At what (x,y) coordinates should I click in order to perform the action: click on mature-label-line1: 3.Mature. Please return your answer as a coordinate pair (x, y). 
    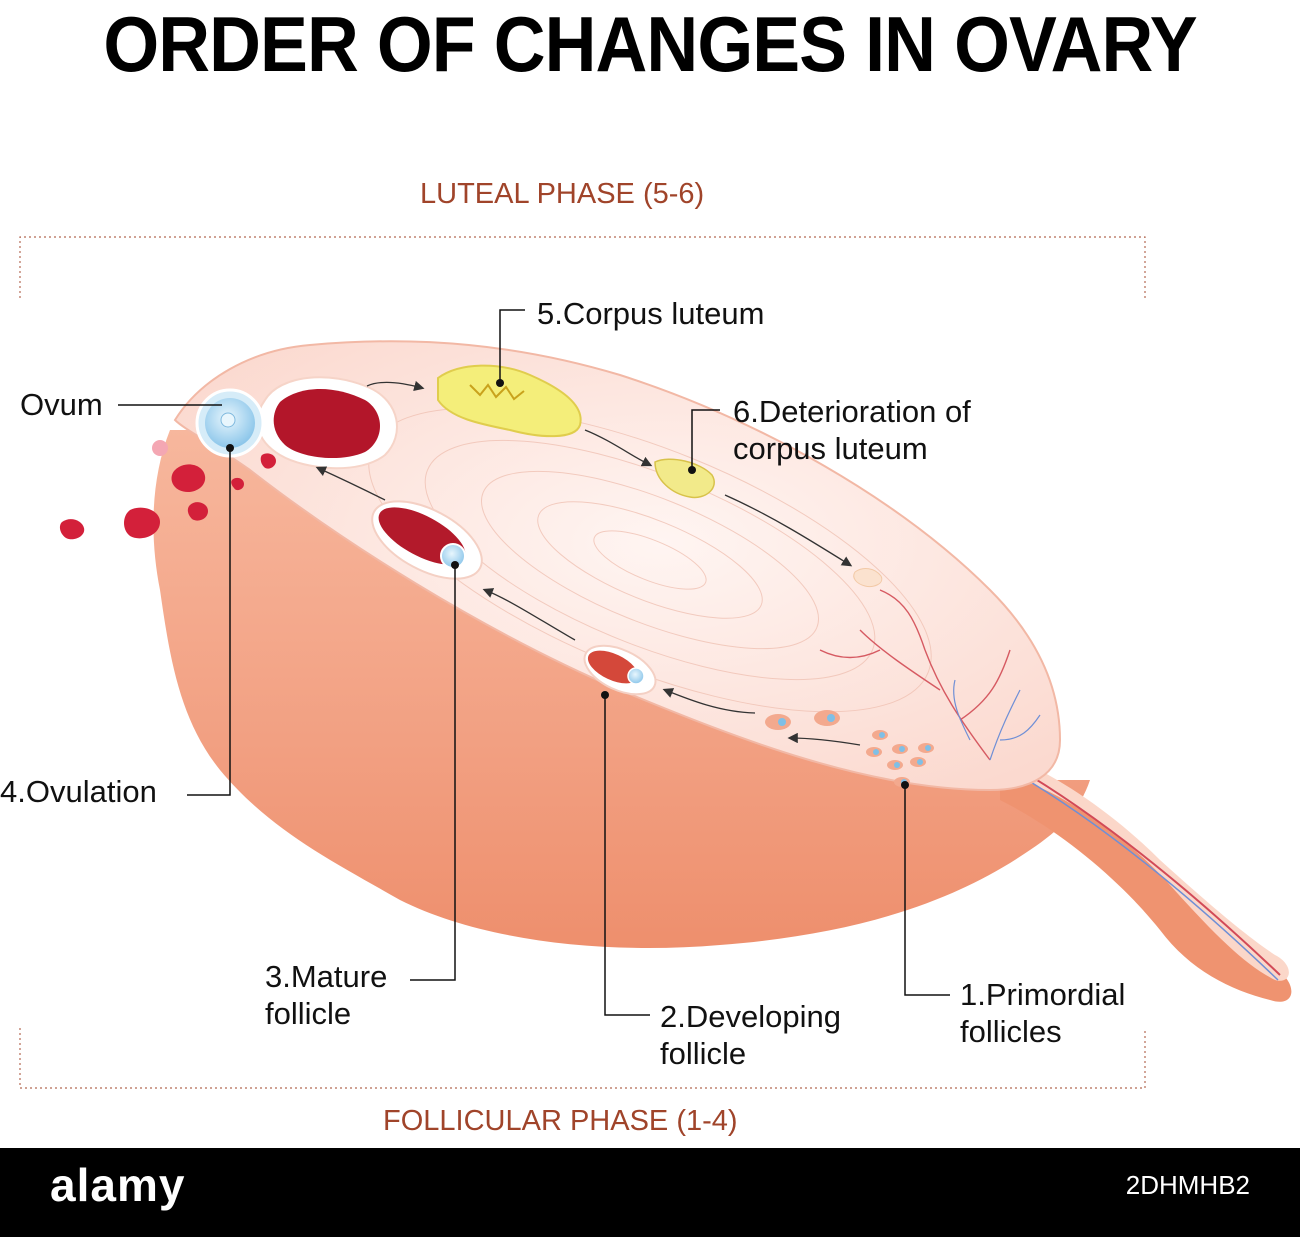
    Looking at the image, I should click on (326, 976).